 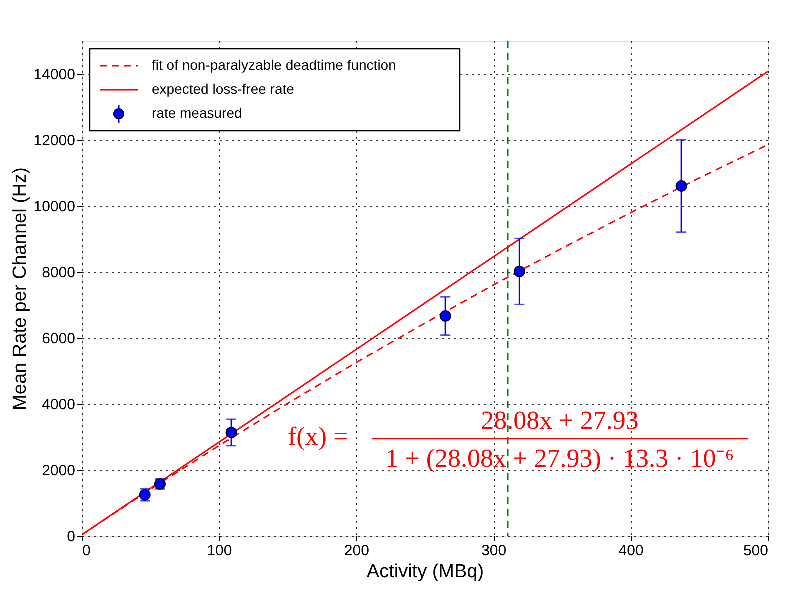 What do you see at coordinates (86, 551) in the screenshot?
I see `x-tick-label: 0` at bounding box center [86, 551].